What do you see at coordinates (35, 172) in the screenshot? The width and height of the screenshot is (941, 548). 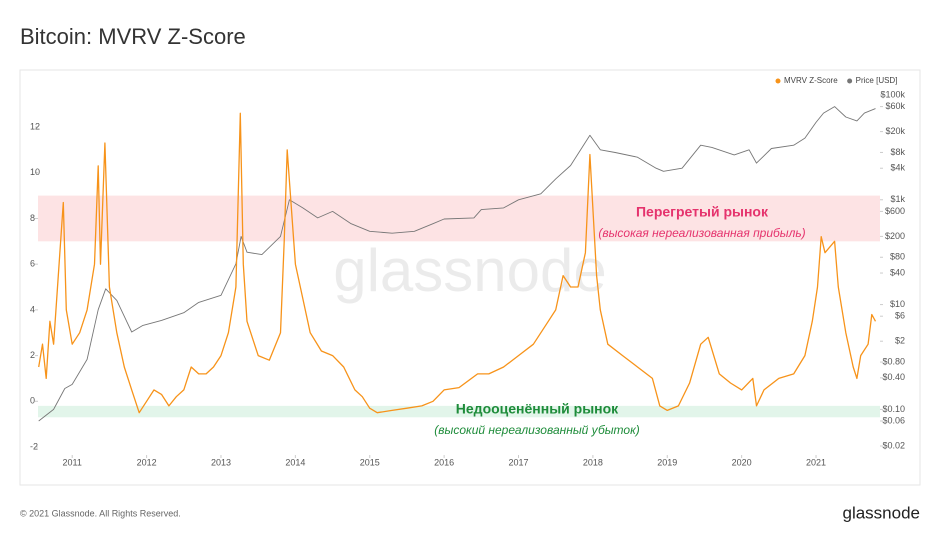 I see `y-tick-label: 10` at bounding box center [35, 172].